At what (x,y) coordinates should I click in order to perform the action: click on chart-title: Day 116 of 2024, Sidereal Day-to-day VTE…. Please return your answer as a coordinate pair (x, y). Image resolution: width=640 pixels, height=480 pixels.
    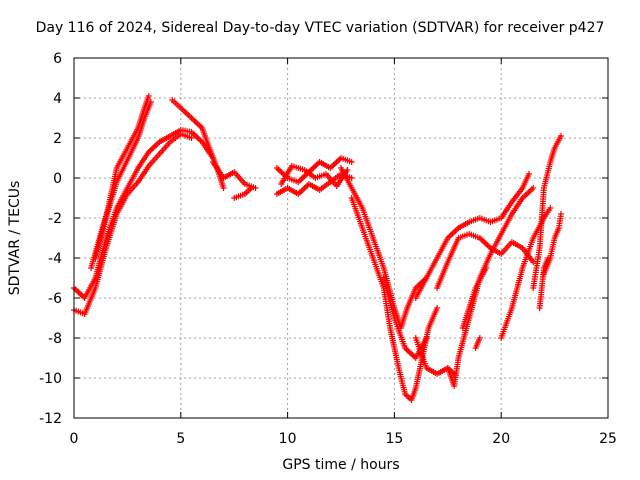
    Looking at the image, I should click on (320, 28).